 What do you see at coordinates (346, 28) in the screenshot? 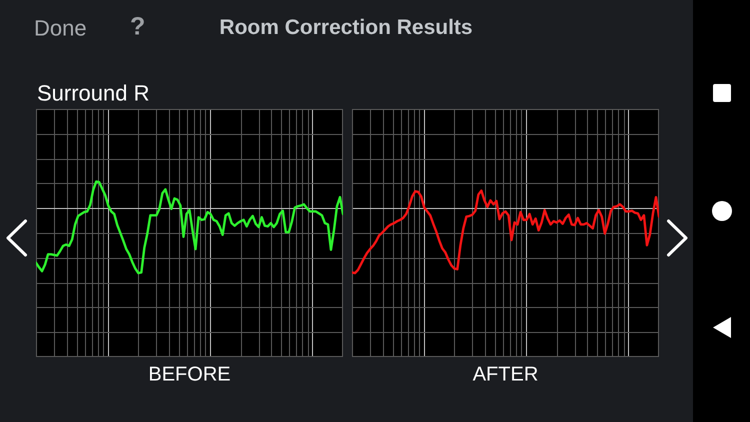
I see `chart-title: Room Correction Results` at bounding box center [346, 28].